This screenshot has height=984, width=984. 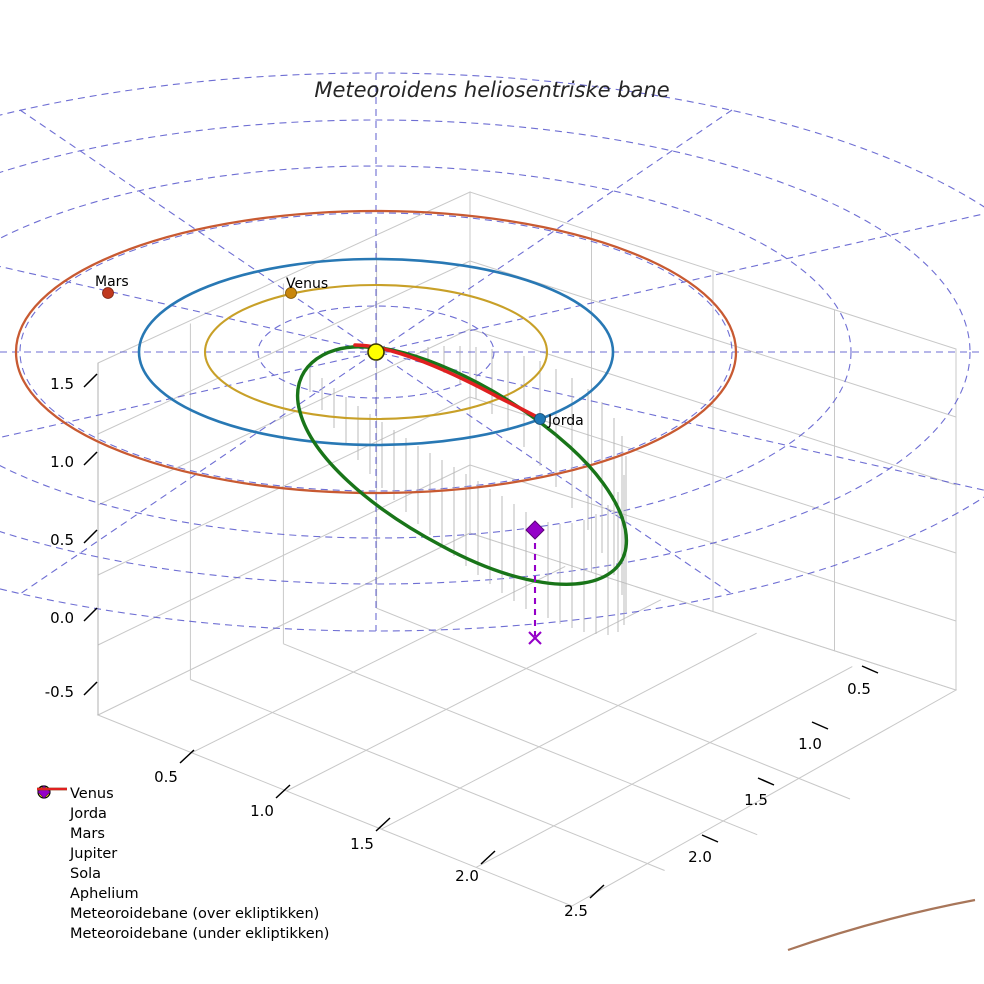 I want to click on legend-item-jupiter: Jupiter, so click(x=186, y=824).